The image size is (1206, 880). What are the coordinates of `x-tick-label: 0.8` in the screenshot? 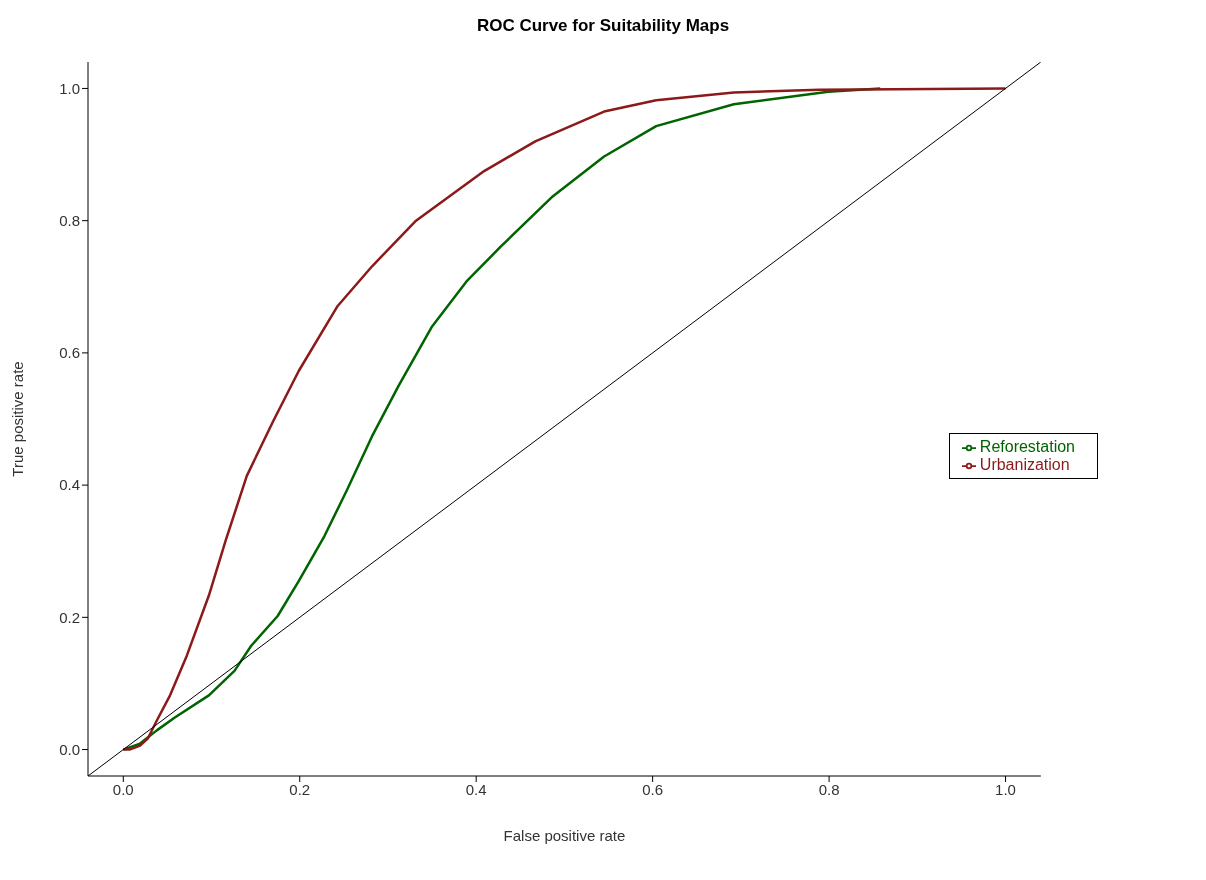 It's located at (829, 789).